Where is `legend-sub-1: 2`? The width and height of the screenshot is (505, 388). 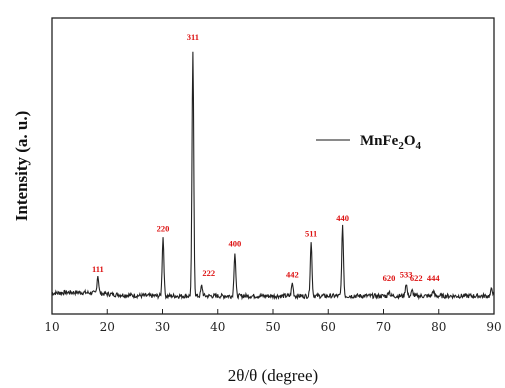
legend-sub-1: 2 is located at coordinates (401, 146).